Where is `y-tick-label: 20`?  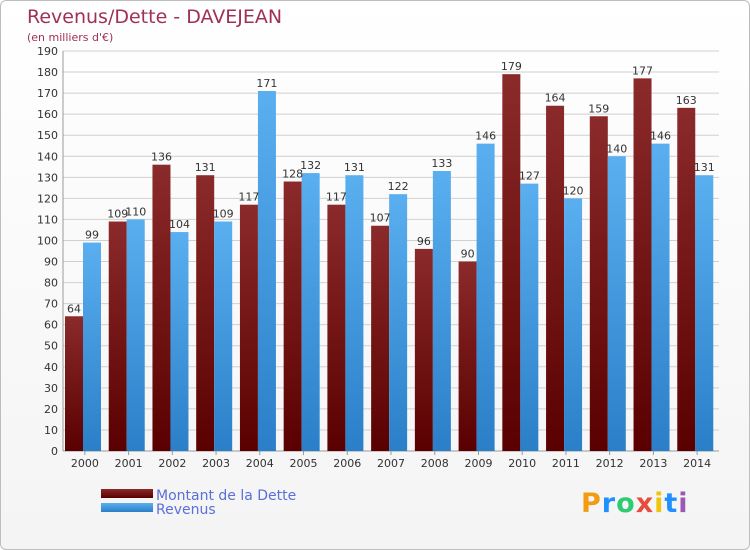
y-tick-label: 20 is located at coordinates (51, 409).